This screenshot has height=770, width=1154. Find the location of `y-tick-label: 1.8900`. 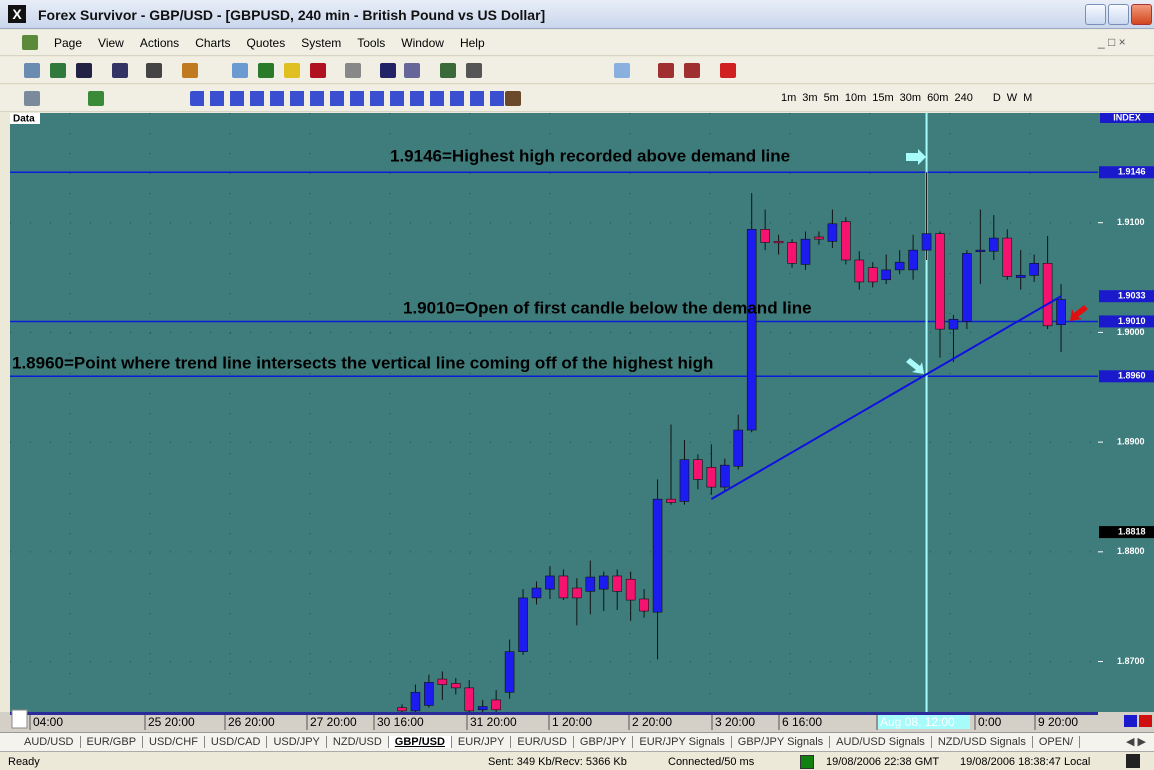

y-tick-label: 1.8900 is located at coordinates (1131, 441).